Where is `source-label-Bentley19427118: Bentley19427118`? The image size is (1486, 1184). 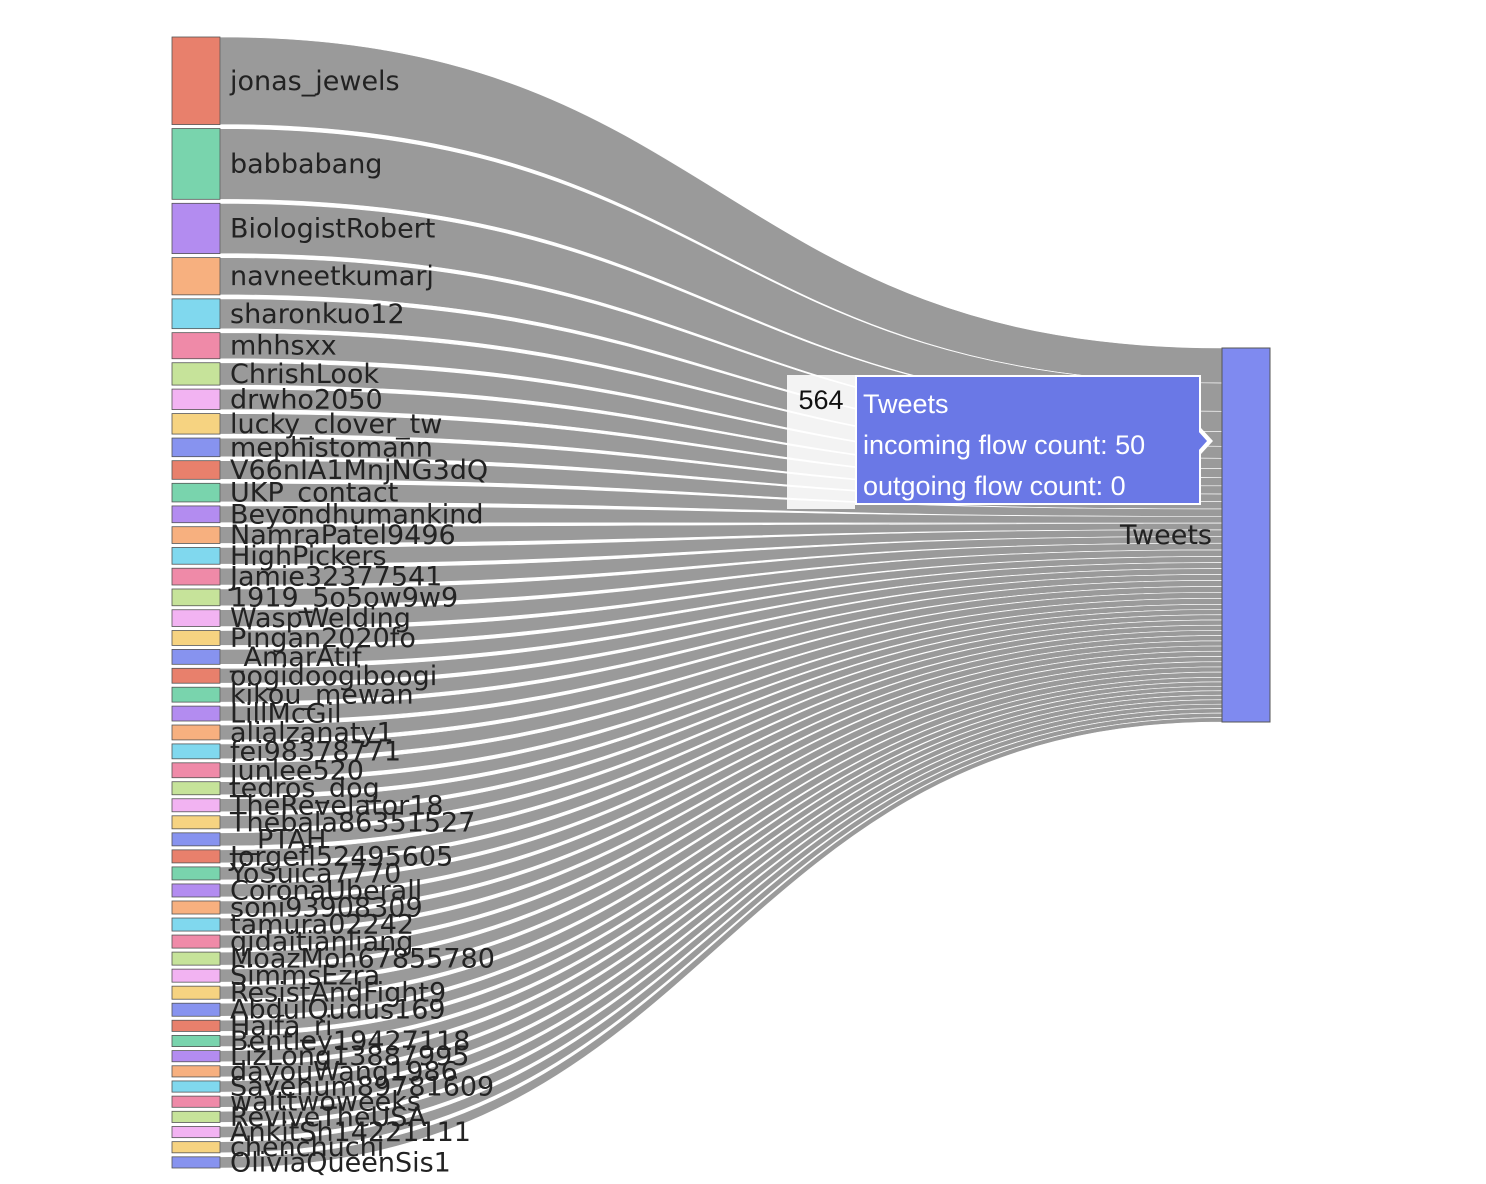 source-label-Bentley19427118: Bentley19427118 is located at coordinates (350, 1041).